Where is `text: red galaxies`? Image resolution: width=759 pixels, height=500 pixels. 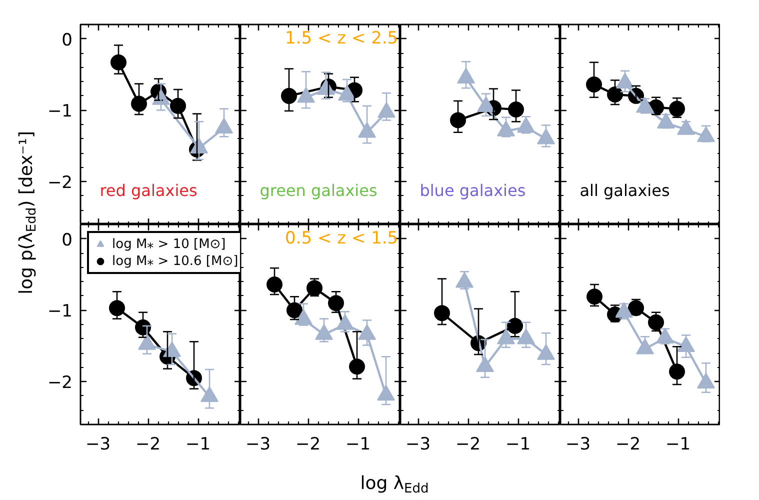
text: red galaxies is located at coordinates (149, 190).